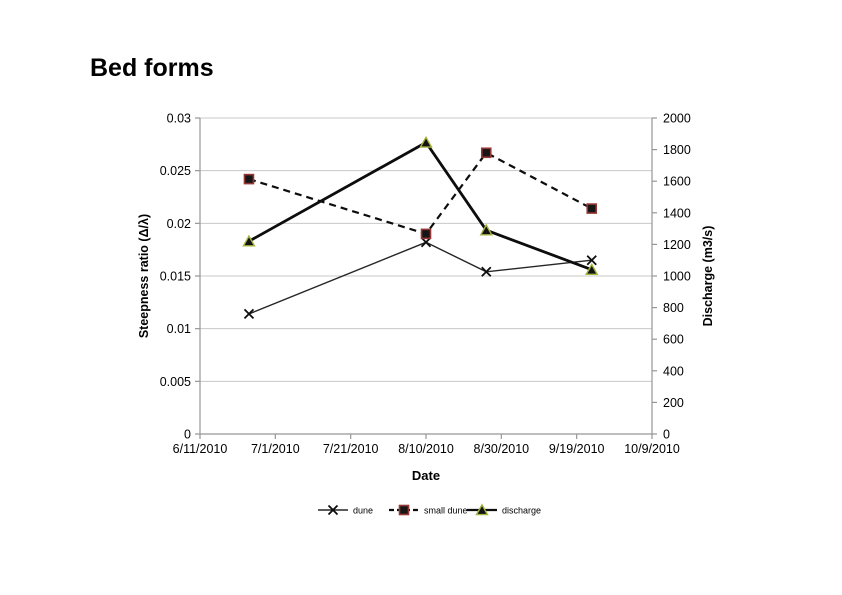 The image size is (842, 595). Describe the element at coordinates (363, 511) in the screenshot. I see `legend-label: dune` at that location.